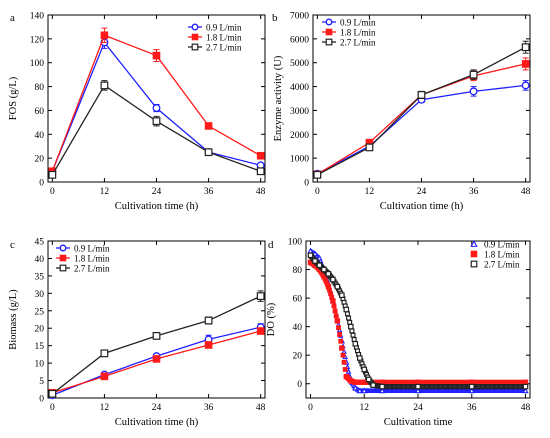 The width and height of the screenshot is (550, 438). What do you see at coordinates (40, 243) in the screenshot?
I see `y-tick-label: 45` at bounding box center [40, 243].